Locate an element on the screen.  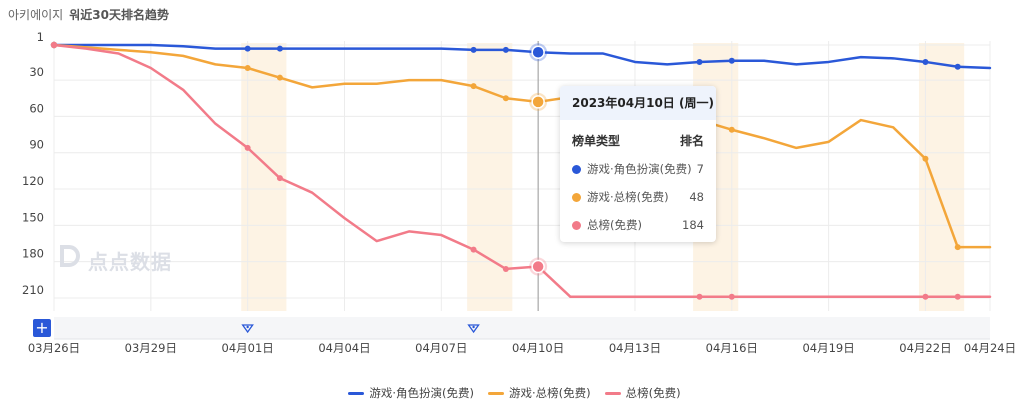
y-tick-label: 30 is located at coordinates (36, 72).